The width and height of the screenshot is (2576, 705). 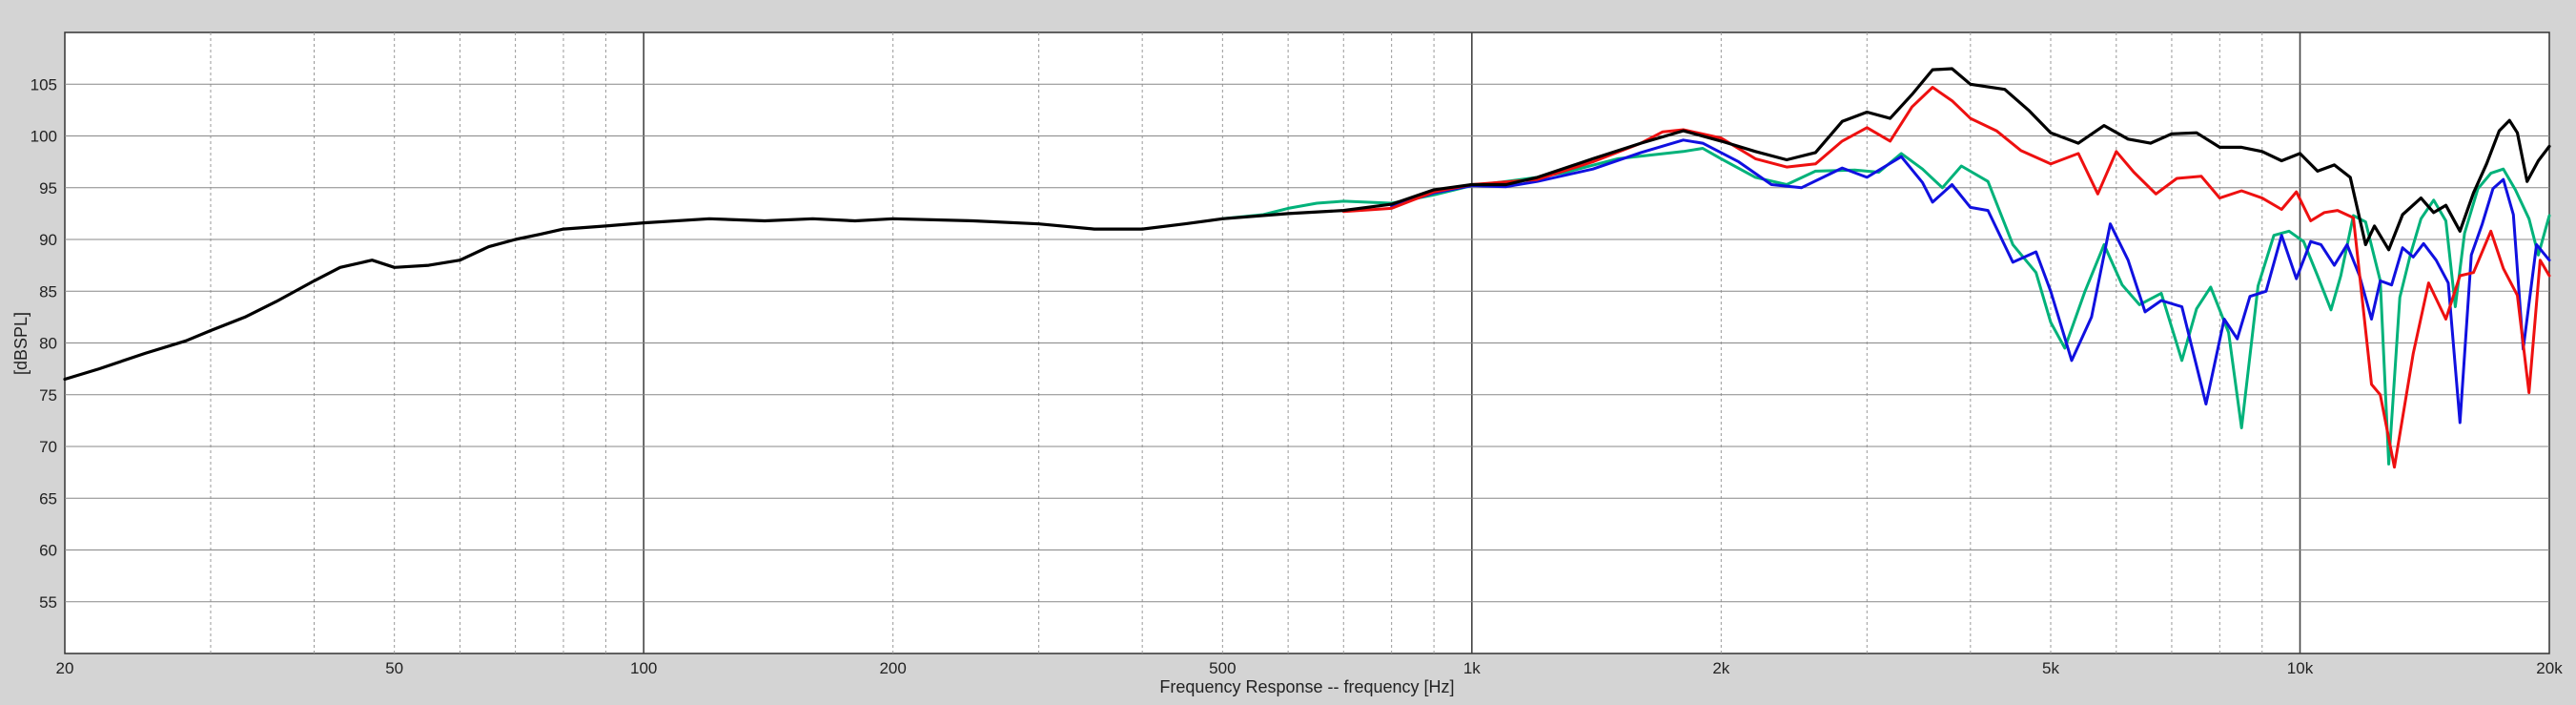 What do you see at coordinates (1472, 668) in the screenshot?
I see `x-tick-label: 1k` at bounding box center [1472, 668].